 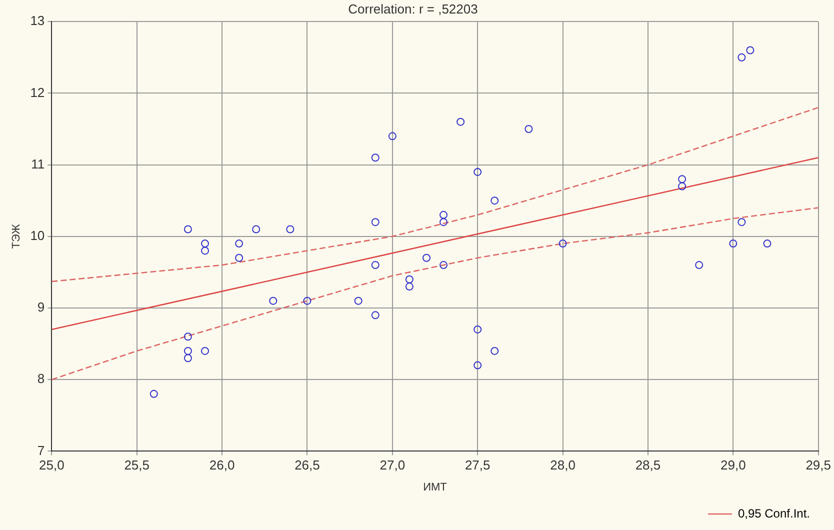 I want to click on y-tick-label: 10, so click(x=37, y=235).